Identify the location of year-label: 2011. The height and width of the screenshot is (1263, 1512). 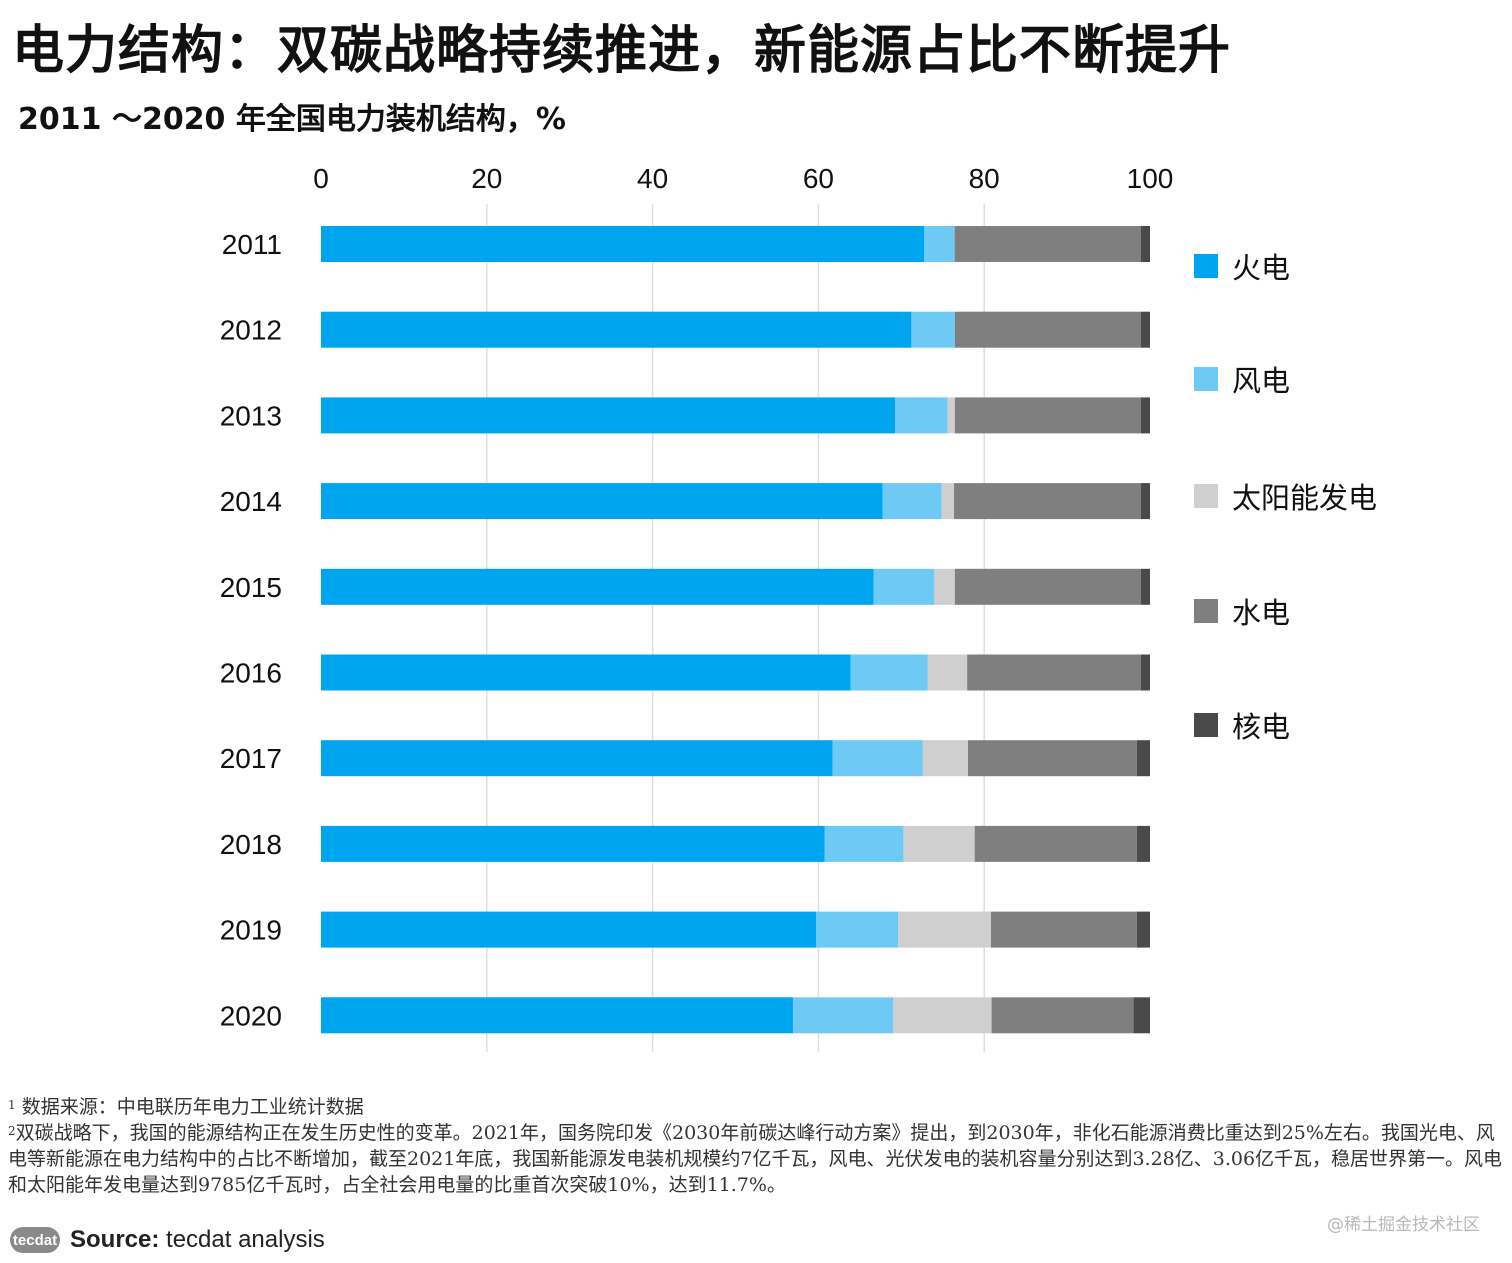
(252, 244).